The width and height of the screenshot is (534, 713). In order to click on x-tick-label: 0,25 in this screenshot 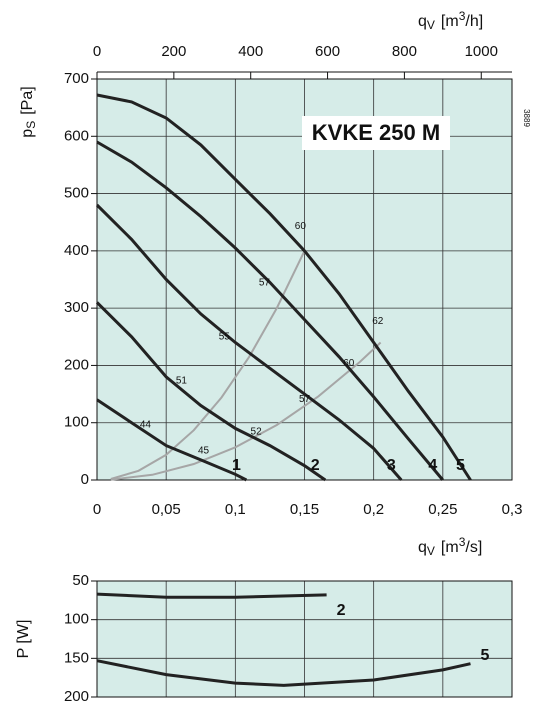, I will do `click(442, 509)`.